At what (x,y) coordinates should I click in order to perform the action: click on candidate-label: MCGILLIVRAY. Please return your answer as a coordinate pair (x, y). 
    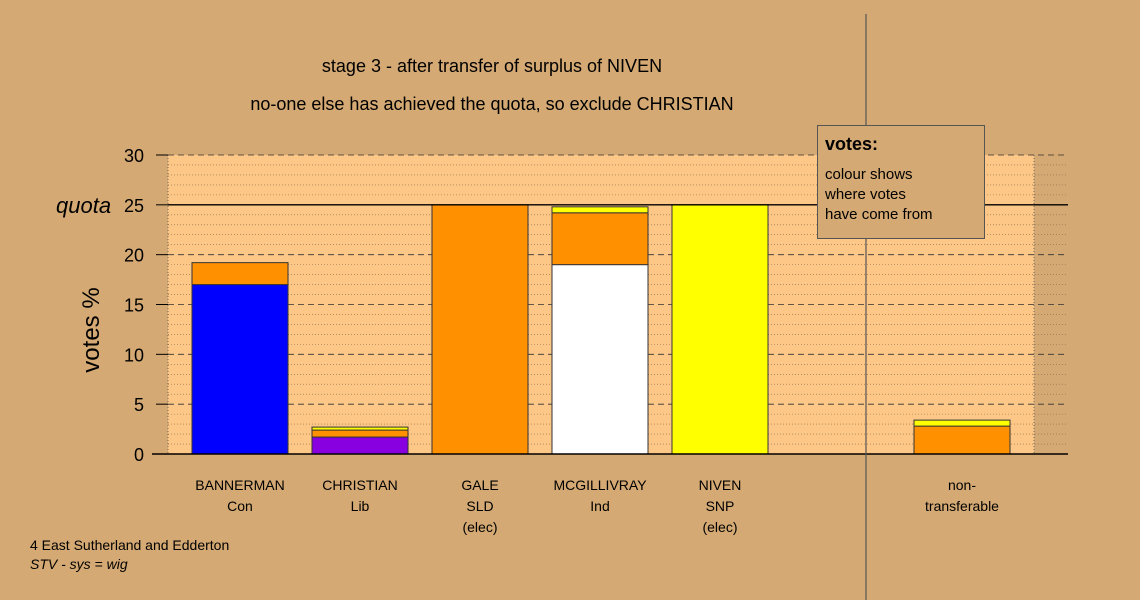
    Looking at the image, I should click on (600, 485).